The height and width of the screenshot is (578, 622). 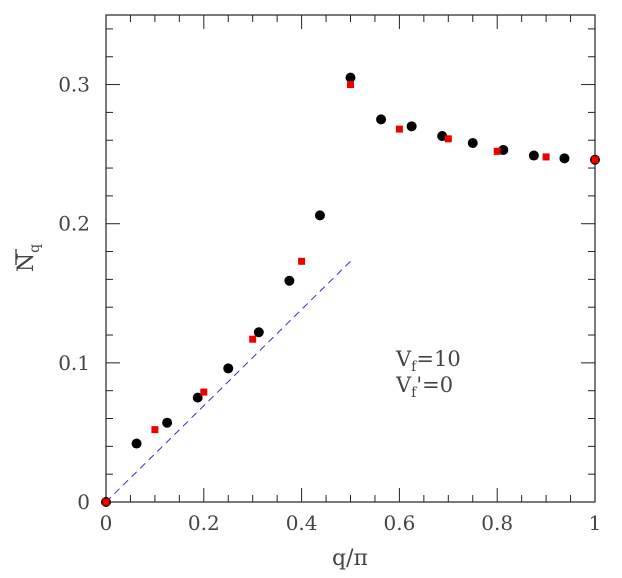 I want to click on svg-text: Nq, so click(x=28, y=258).